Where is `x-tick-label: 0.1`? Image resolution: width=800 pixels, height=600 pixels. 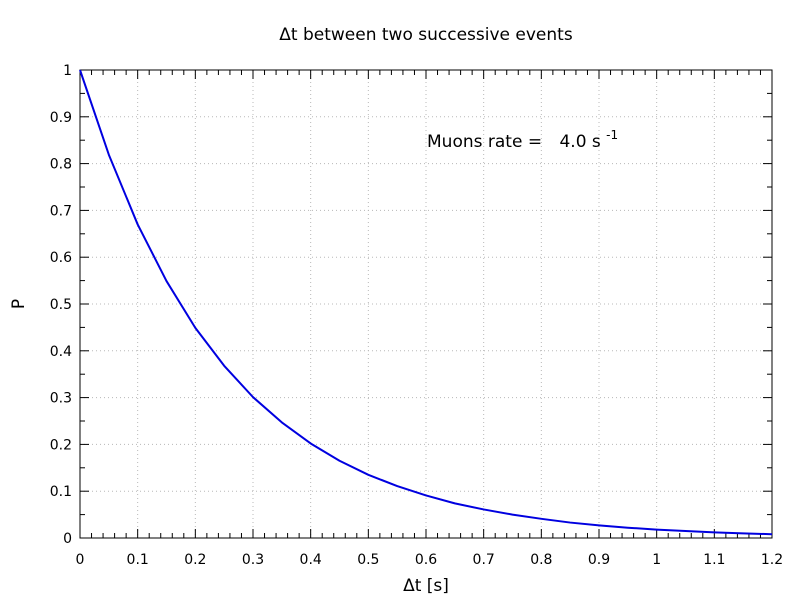
x-tick-label: 0.1 is located at coordinates (138, 560).